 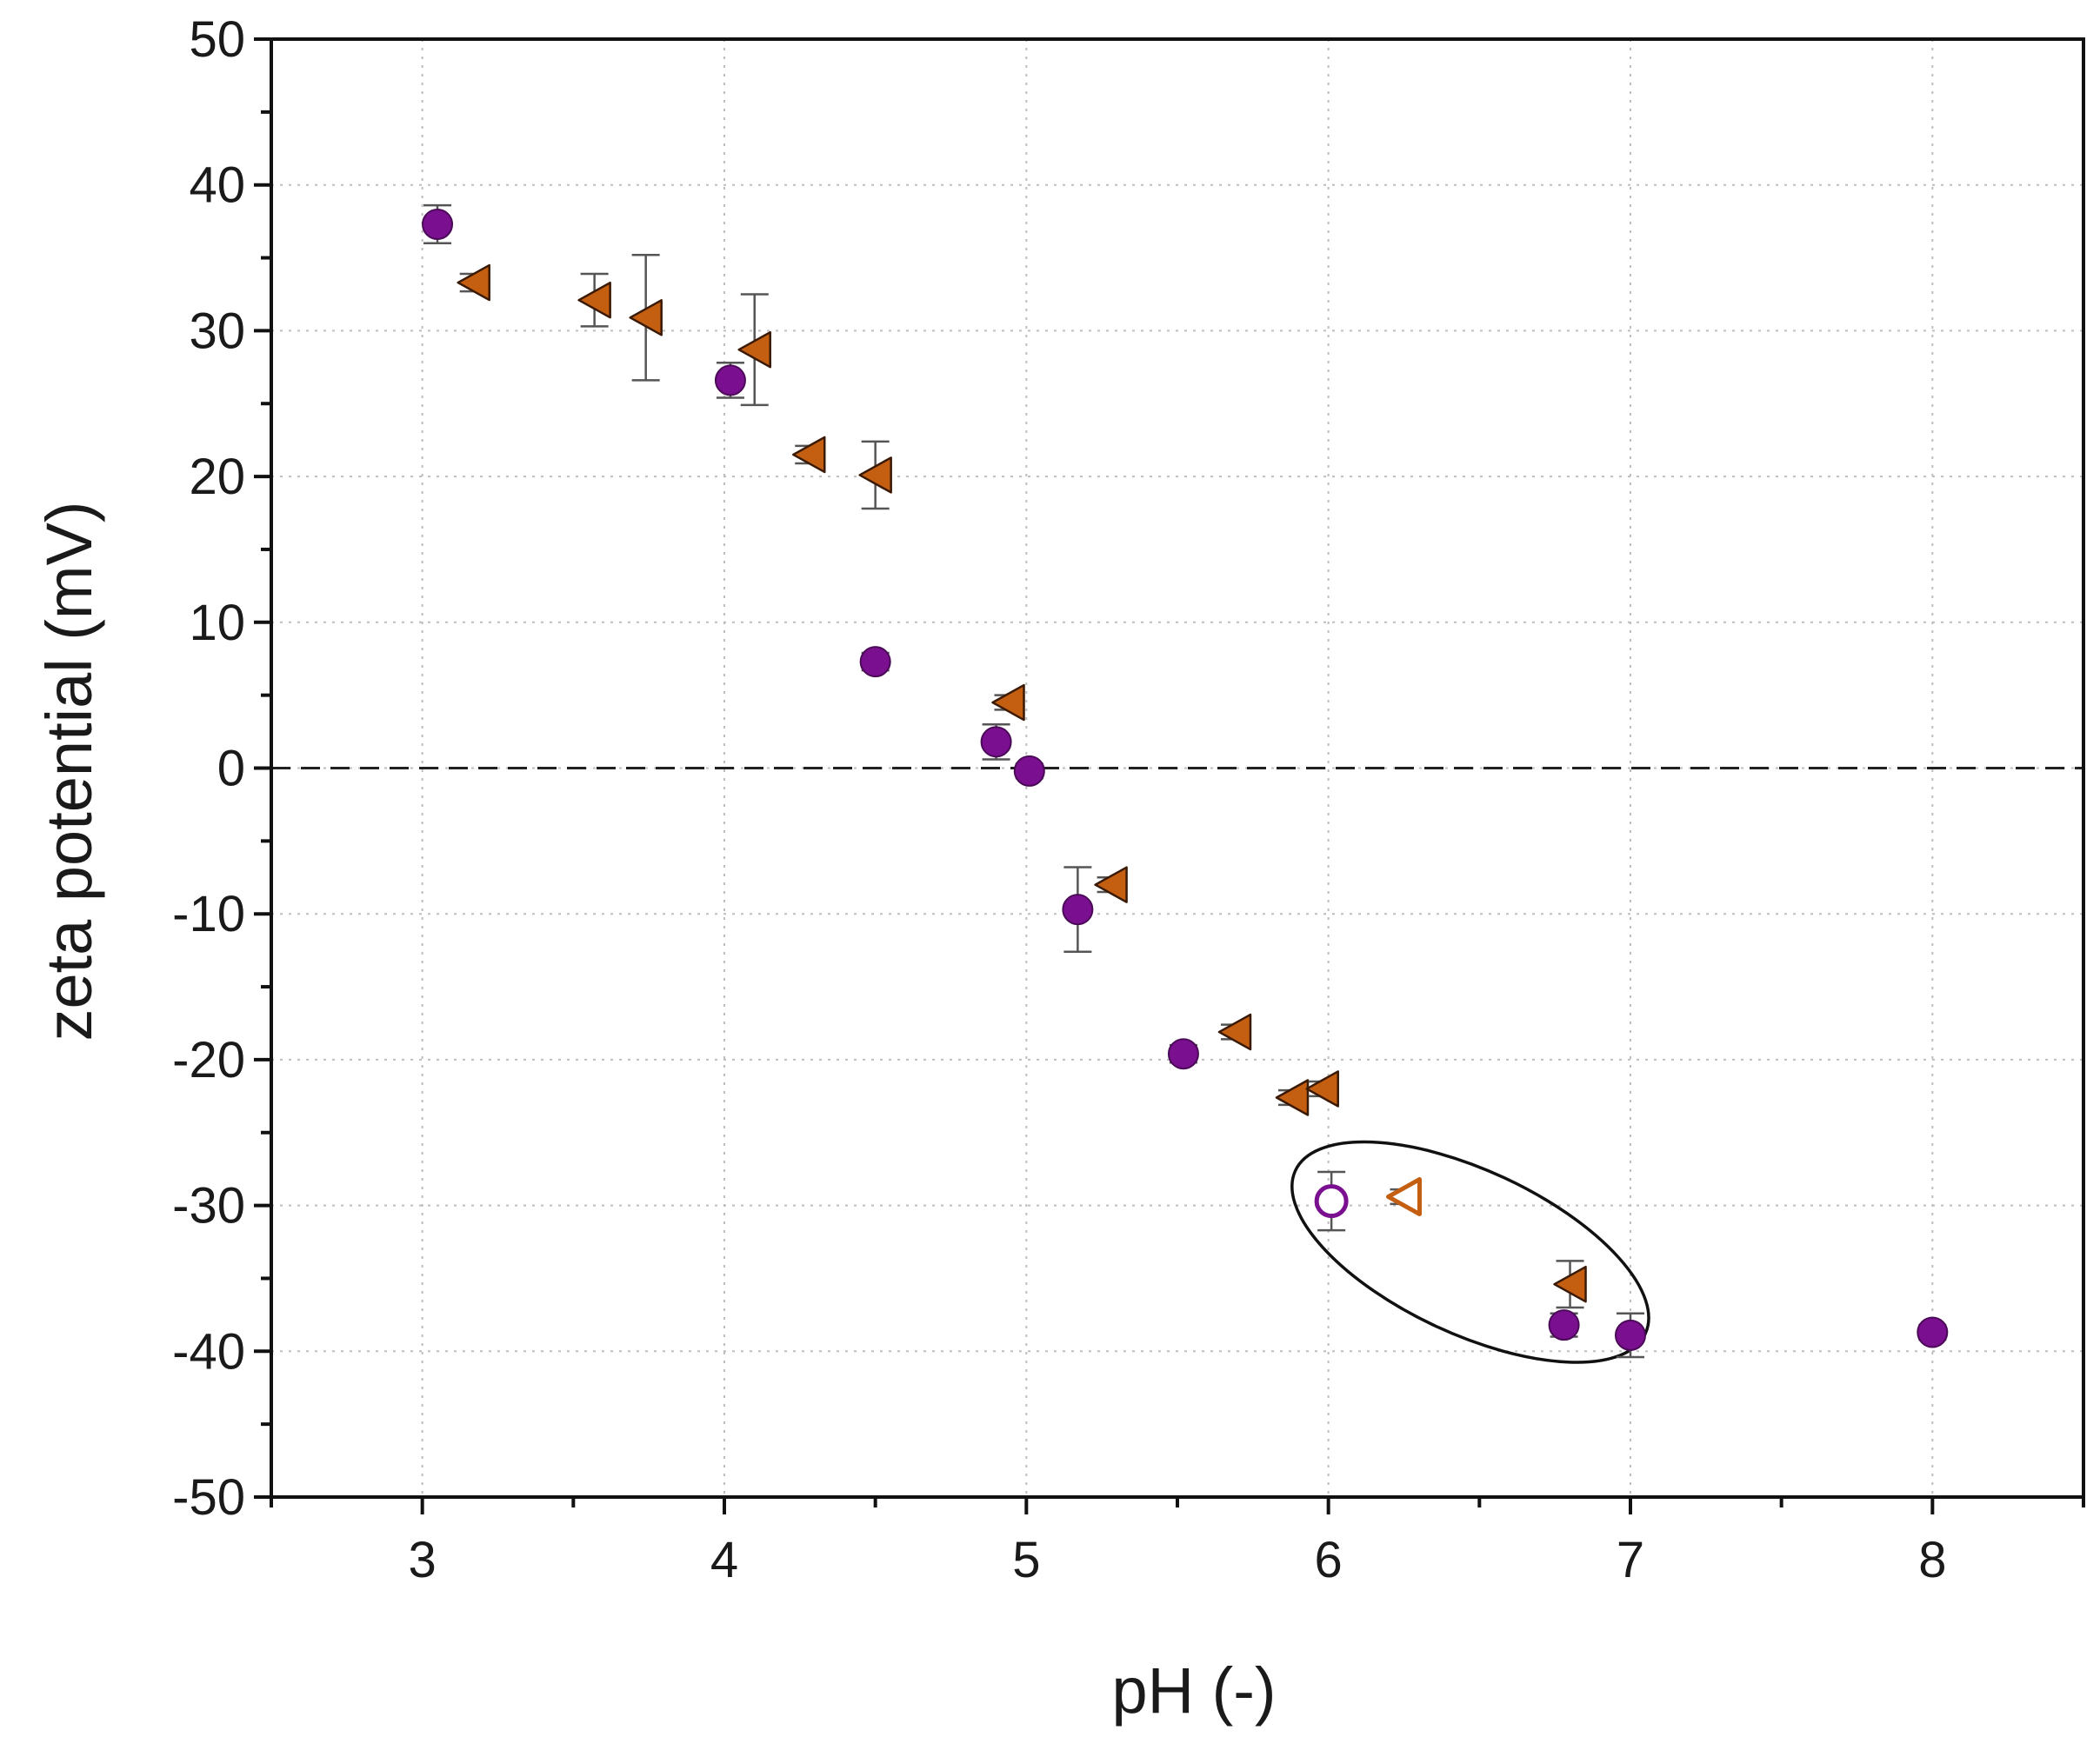 What do you see at coordinates (1404, 1197) in the screenshot?
I see `data-point-triangle-hollow` at bounding box center [1404, 1197].